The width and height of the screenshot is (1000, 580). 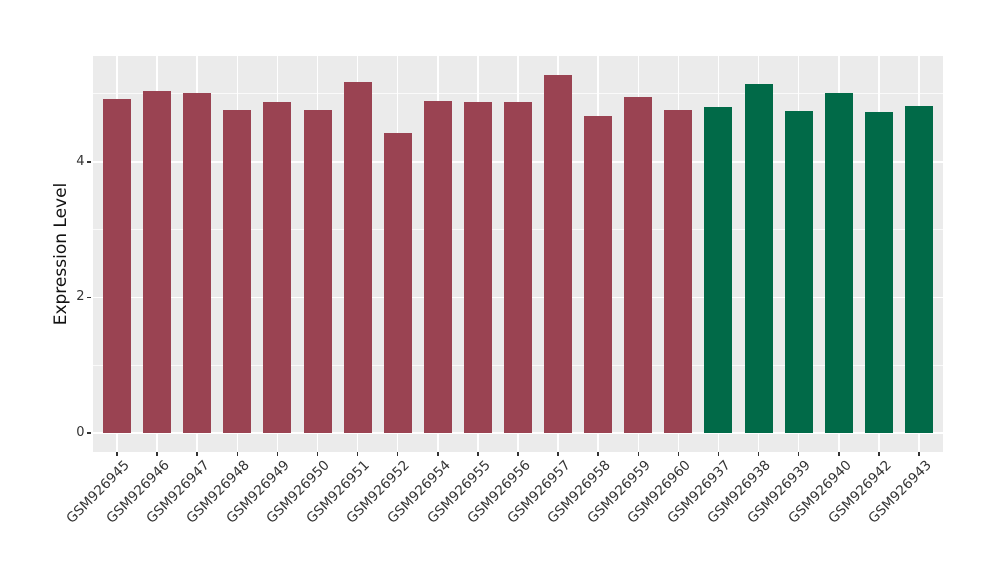 What do you see at coordinates (437, 266) in the screenshot?
I see `bar-GSM926954` at bounding box center [437, 266].